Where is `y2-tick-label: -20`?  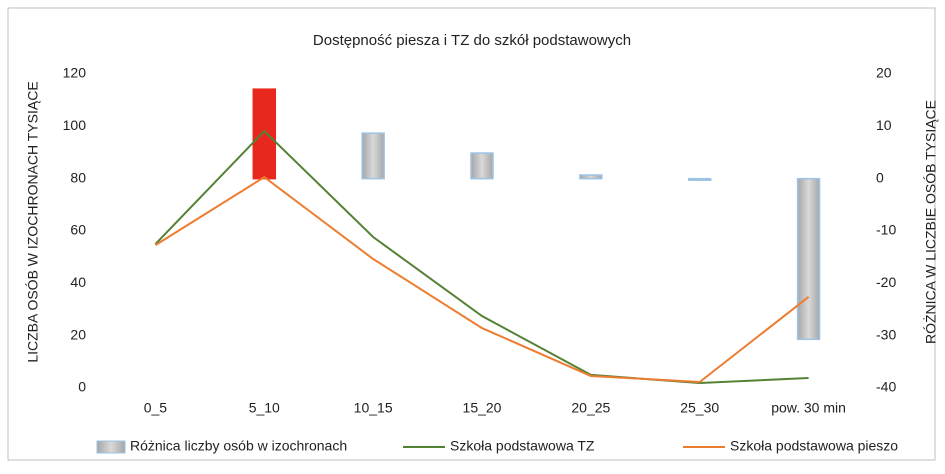 y2-tick-label: -20 is located at coordinates (886, 282).